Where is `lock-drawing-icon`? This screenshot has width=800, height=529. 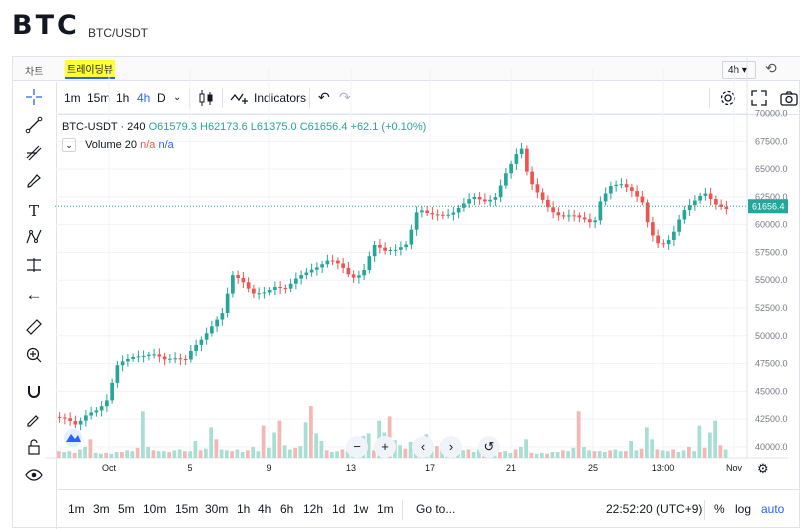 lock-drawing-icon is located at coordinates (34, 421).